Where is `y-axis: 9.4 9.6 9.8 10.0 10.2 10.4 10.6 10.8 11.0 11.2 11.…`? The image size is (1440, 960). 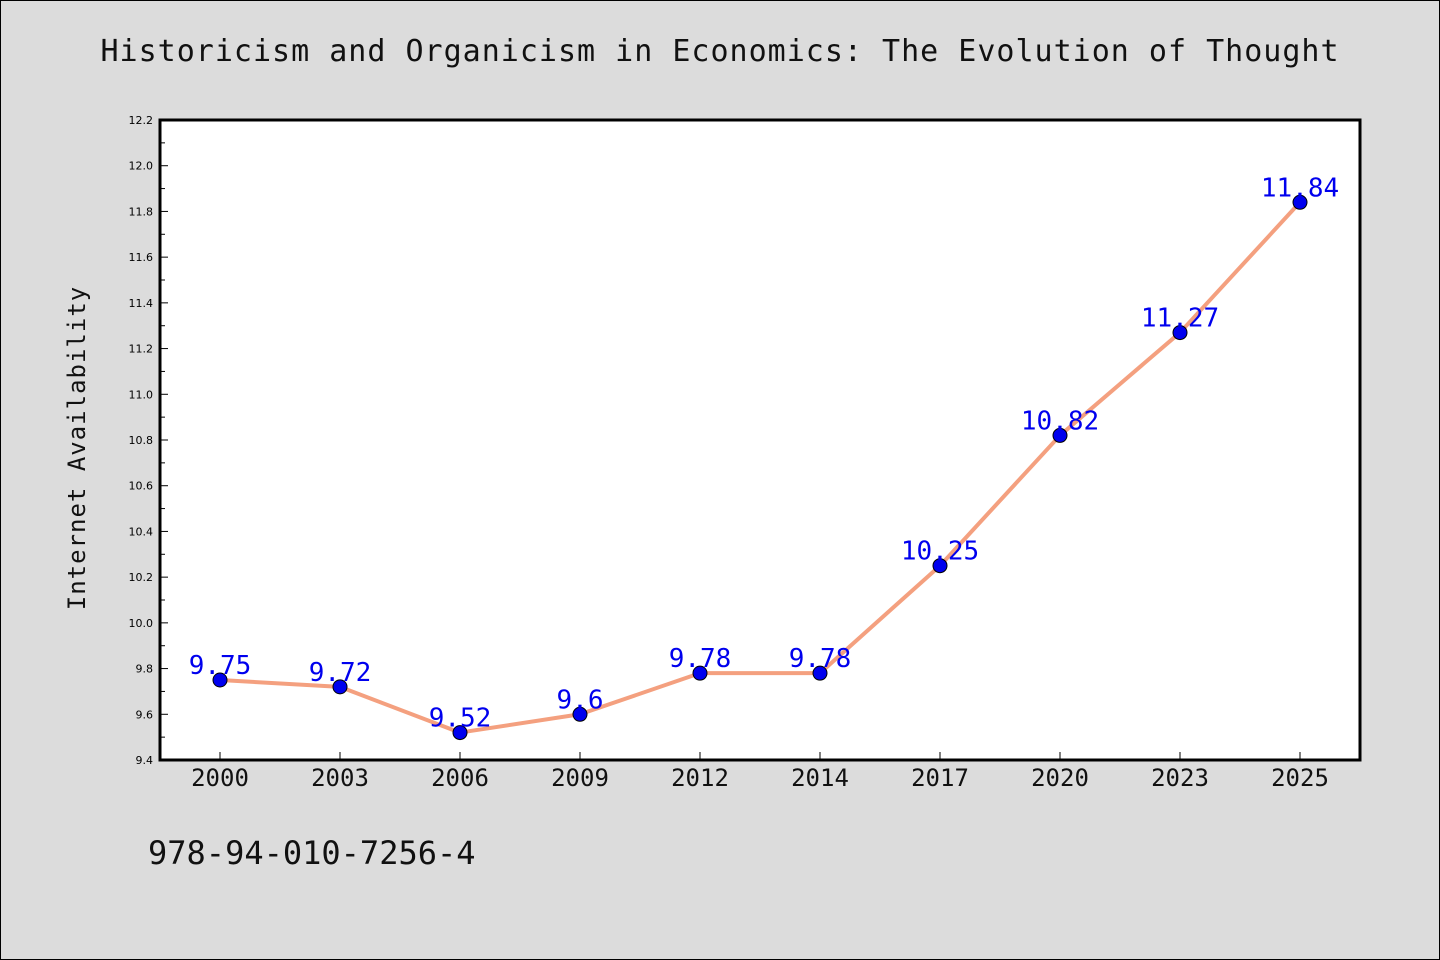
y-axis: 9.4 9.6 9.8 10.0 10.2 10.4 10.6 10.8 11.0 11.2 11.… is located at coordinates (148, 440).